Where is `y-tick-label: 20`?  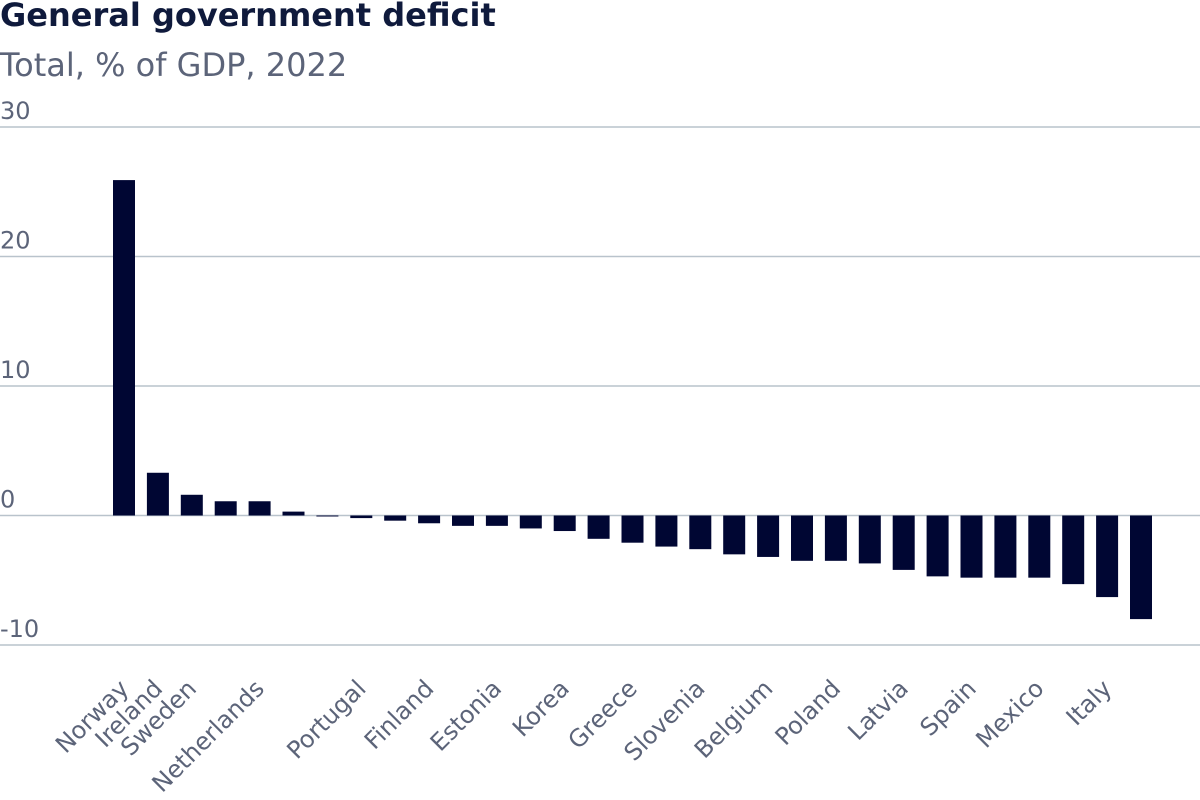
y-tick-label: 20 is located at coordinates (15, 241).